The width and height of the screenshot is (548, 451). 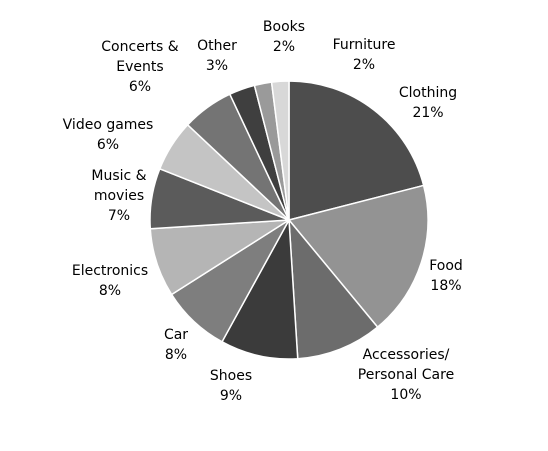 What do you see at coordinates (231, 396) in the screenshot?
I see `slice-percent: 9%` at bounding box center [231, 396].